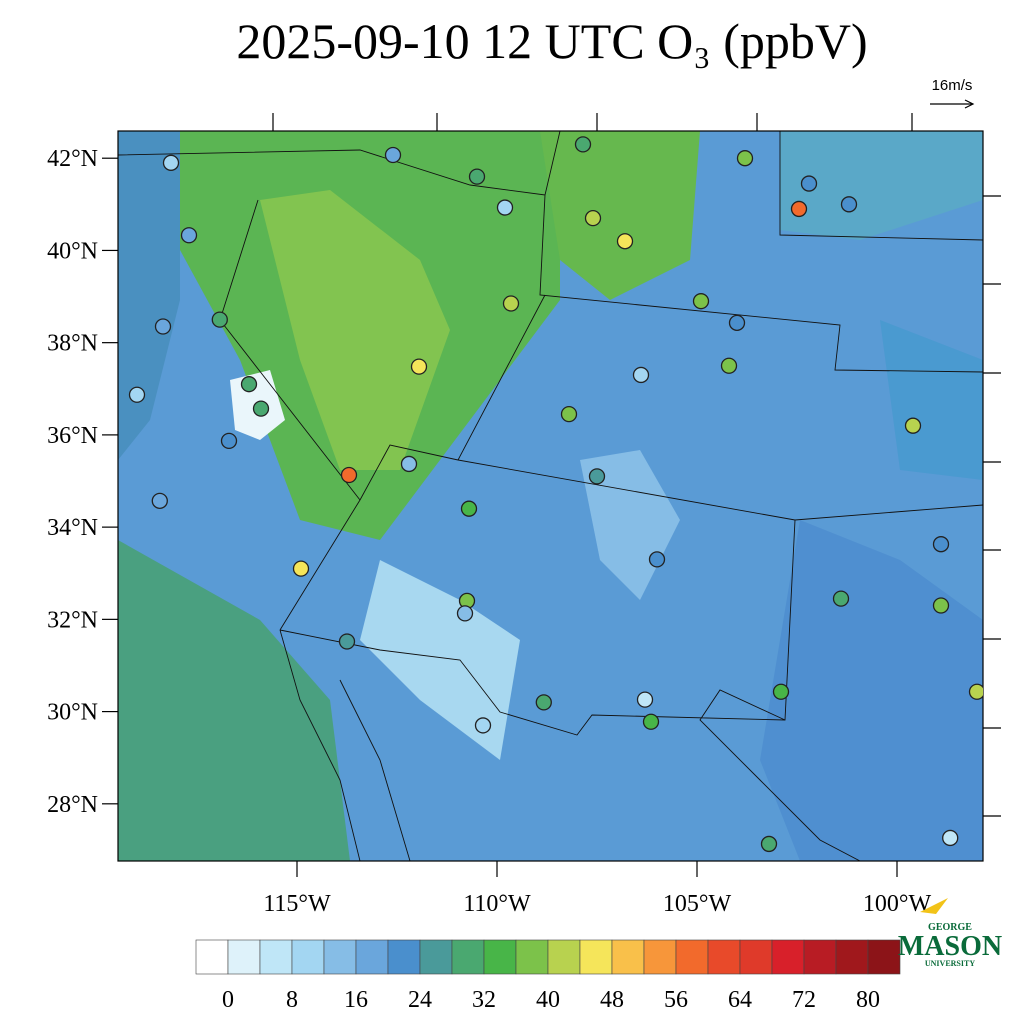 The width and height of the screenshot is (1024, 1024). Describe the element at coordinates (72, 436) in the screenshot. I see `y-tick-label: 36°N` at that location.